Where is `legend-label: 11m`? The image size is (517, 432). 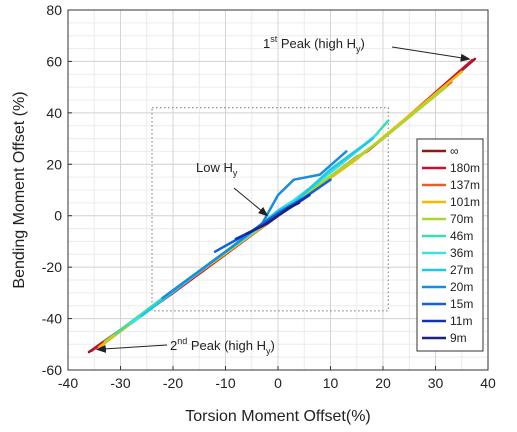 legend-label: 11m is located at coordinates (461, 321).